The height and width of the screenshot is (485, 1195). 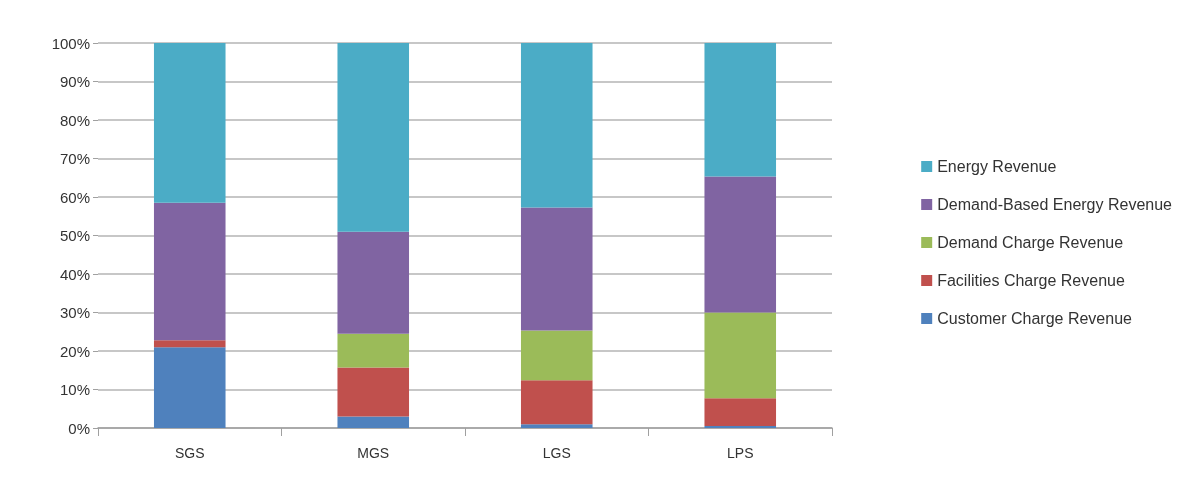 What do you see at coordinates (74, 235) in the screenshot?
I see `y-tick-label: 50%` at bounding box center [74, 235].